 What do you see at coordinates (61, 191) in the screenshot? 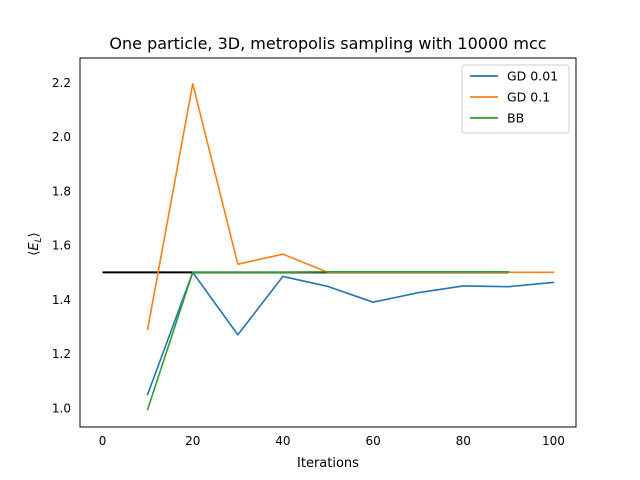
I see `y-tick-label: 1.8` at bounding box center [61, 191].